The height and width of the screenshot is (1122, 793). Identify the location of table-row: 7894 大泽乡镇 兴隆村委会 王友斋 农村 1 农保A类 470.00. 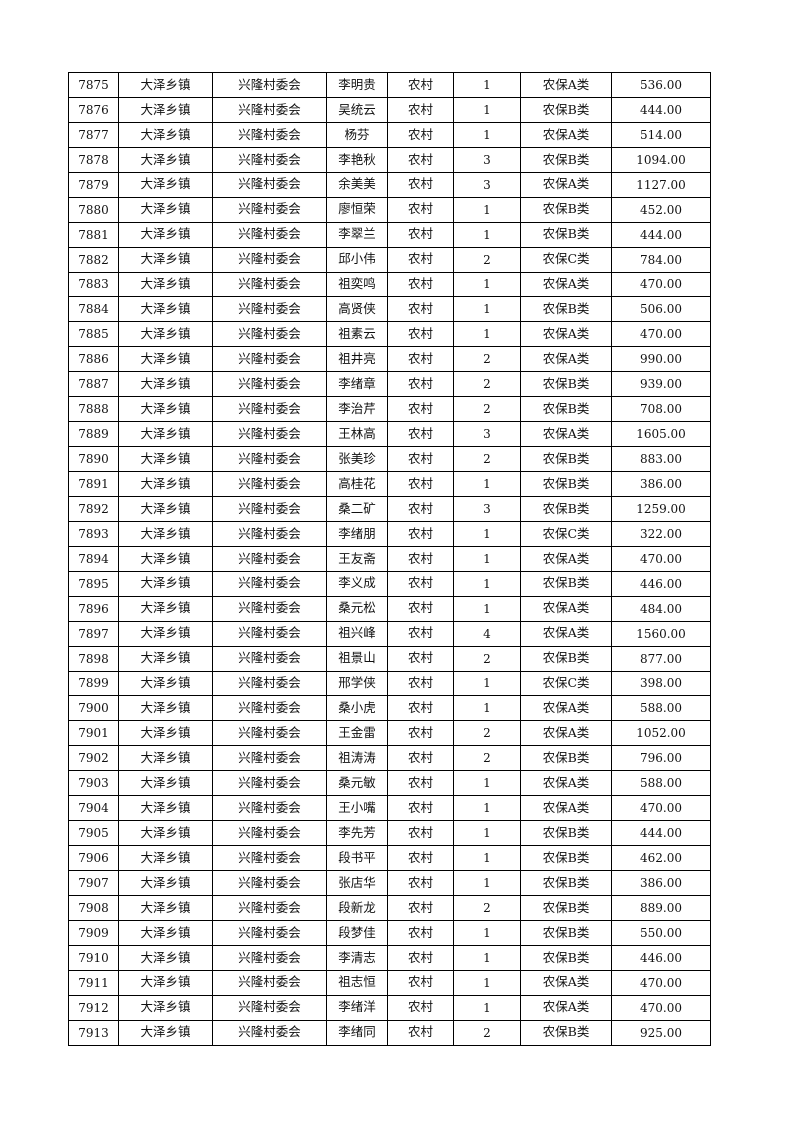
(389, 558).